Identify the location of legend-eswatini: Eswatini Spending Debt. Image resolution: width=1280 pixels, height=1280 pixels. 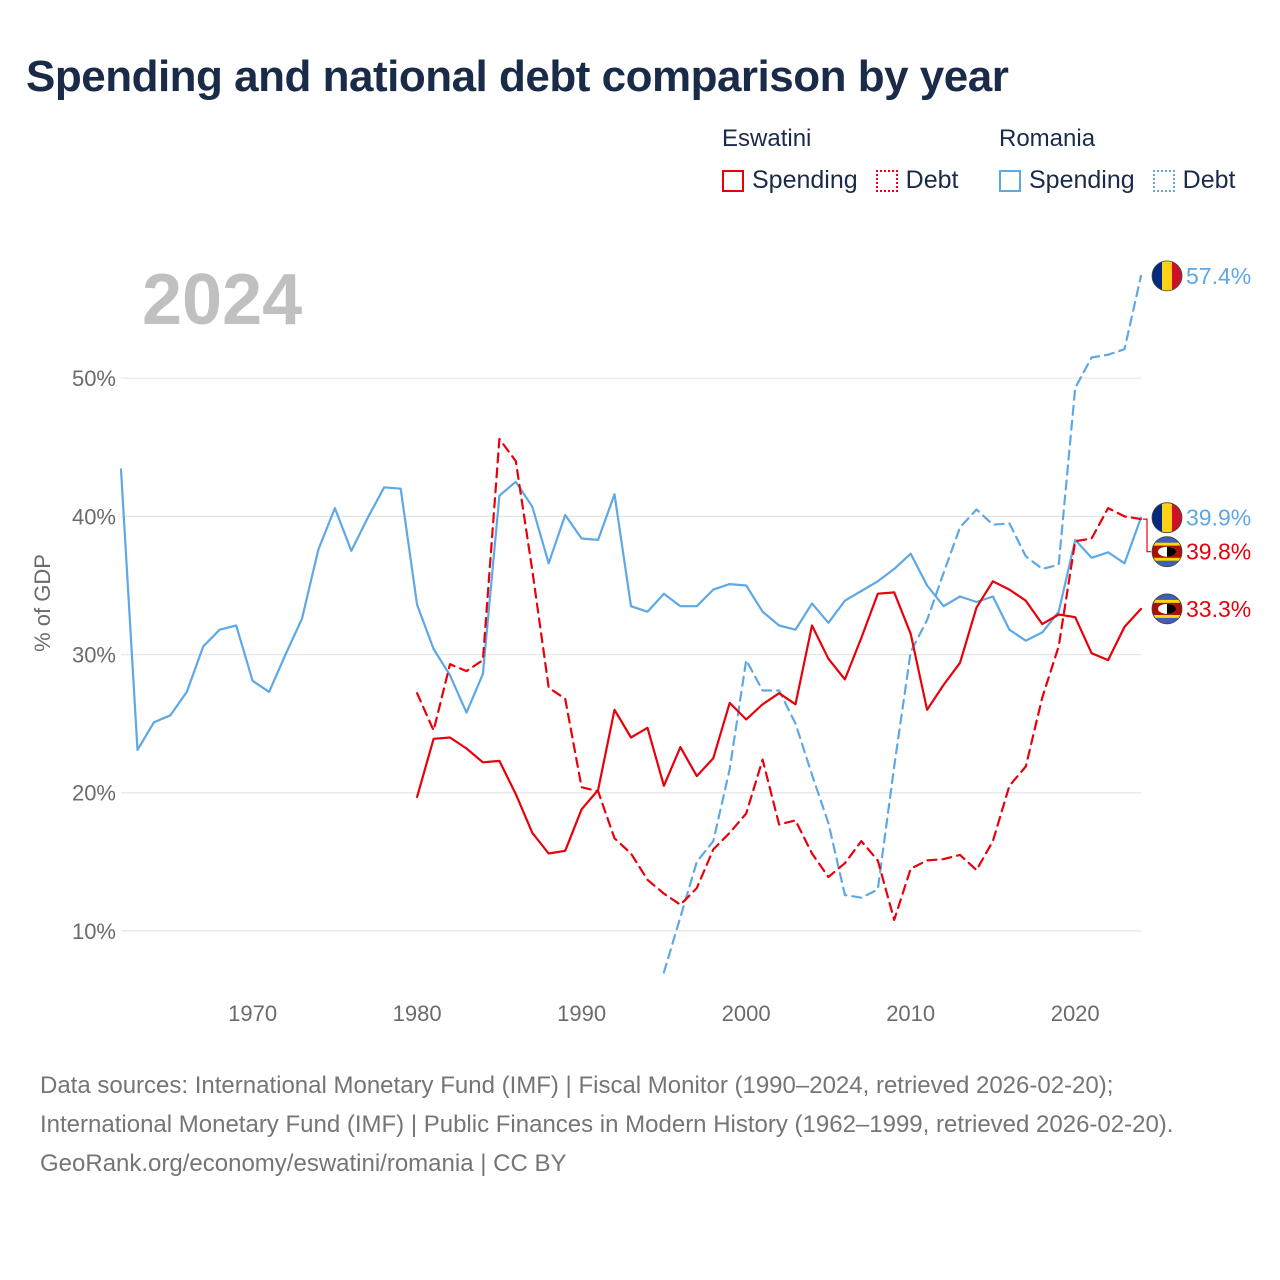
(840, 159).